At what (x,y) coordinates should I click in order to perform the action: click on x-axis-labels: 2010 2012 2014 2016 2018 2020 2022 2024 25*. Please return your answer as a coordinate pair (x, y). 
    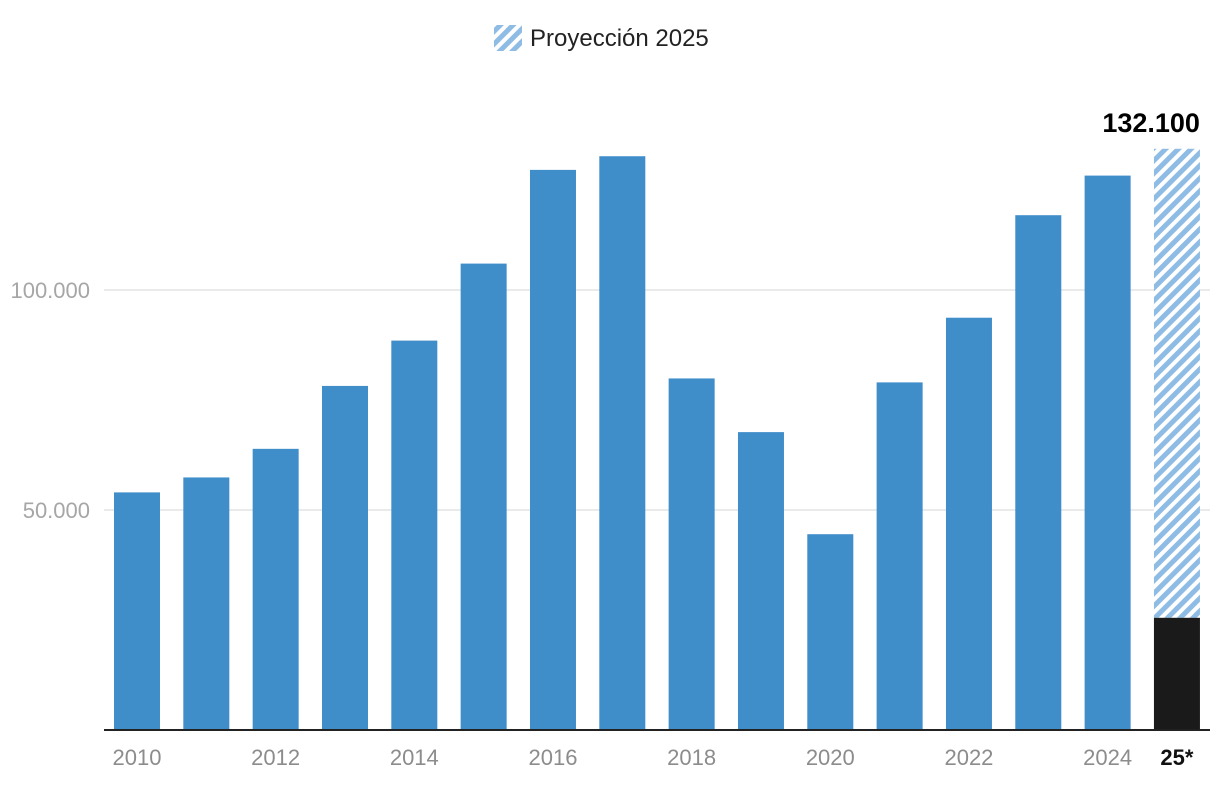
    Looking at the image, I should click on (653, 757).